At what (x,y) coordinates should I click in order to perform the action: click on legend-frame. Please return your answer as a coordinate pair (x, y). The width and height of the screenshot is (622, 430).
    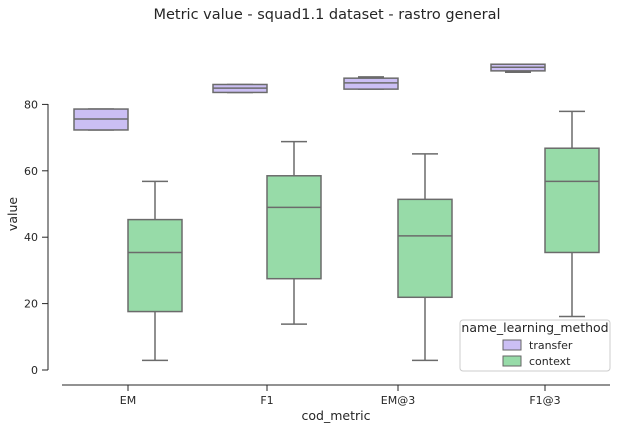
    Looking at the image, I should click on (535, 345).